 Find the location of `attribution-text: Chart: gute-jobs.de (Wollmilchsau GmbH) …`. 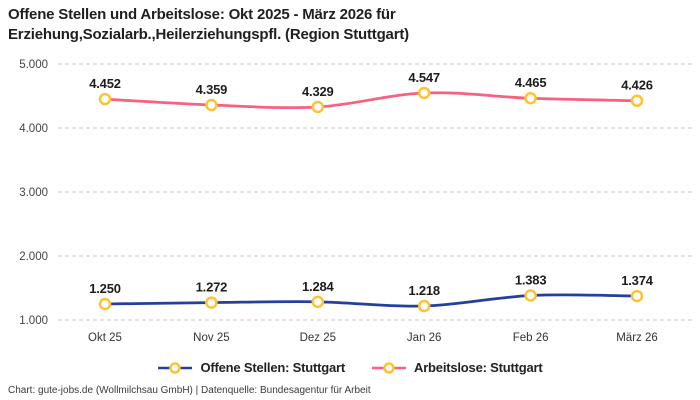

attribution-text: Chart: gute-jobs.de (Wollmilchsau GmbH) … is located at coordinates (189, 390).